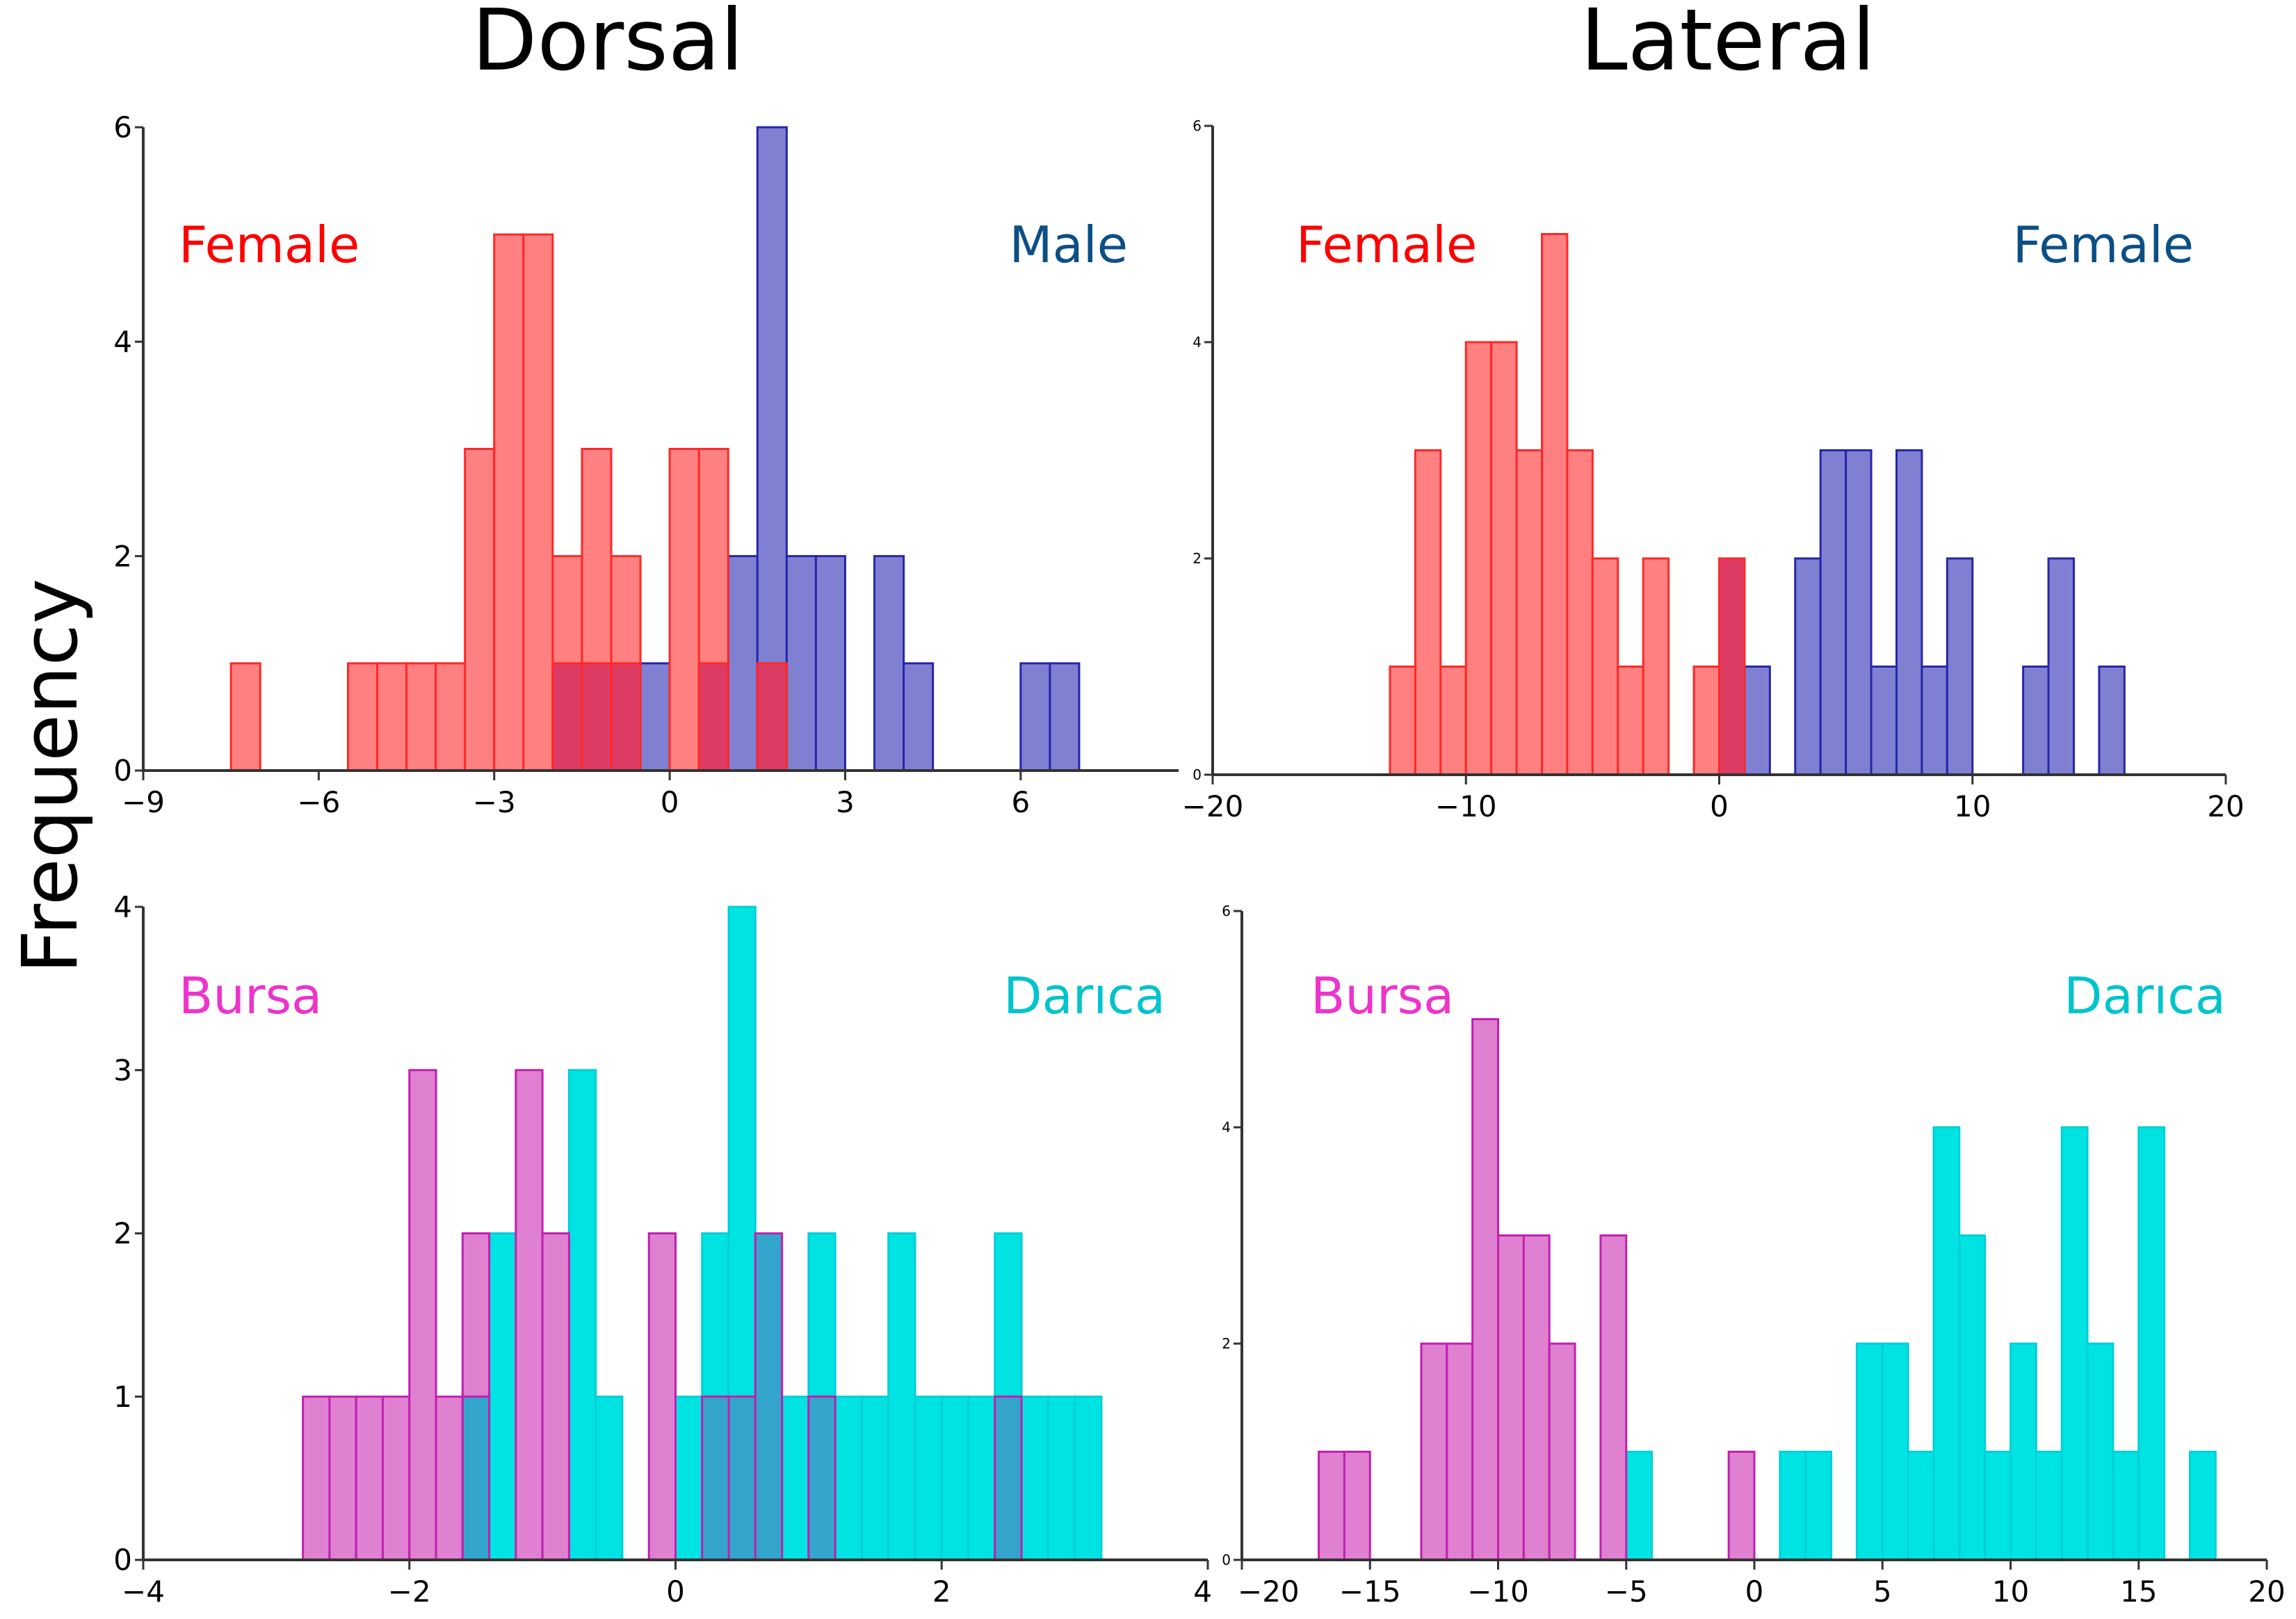 This screenshot has width=2296, height=1619. I want to click on x-tick-label: −10, so click(1498, 1591).